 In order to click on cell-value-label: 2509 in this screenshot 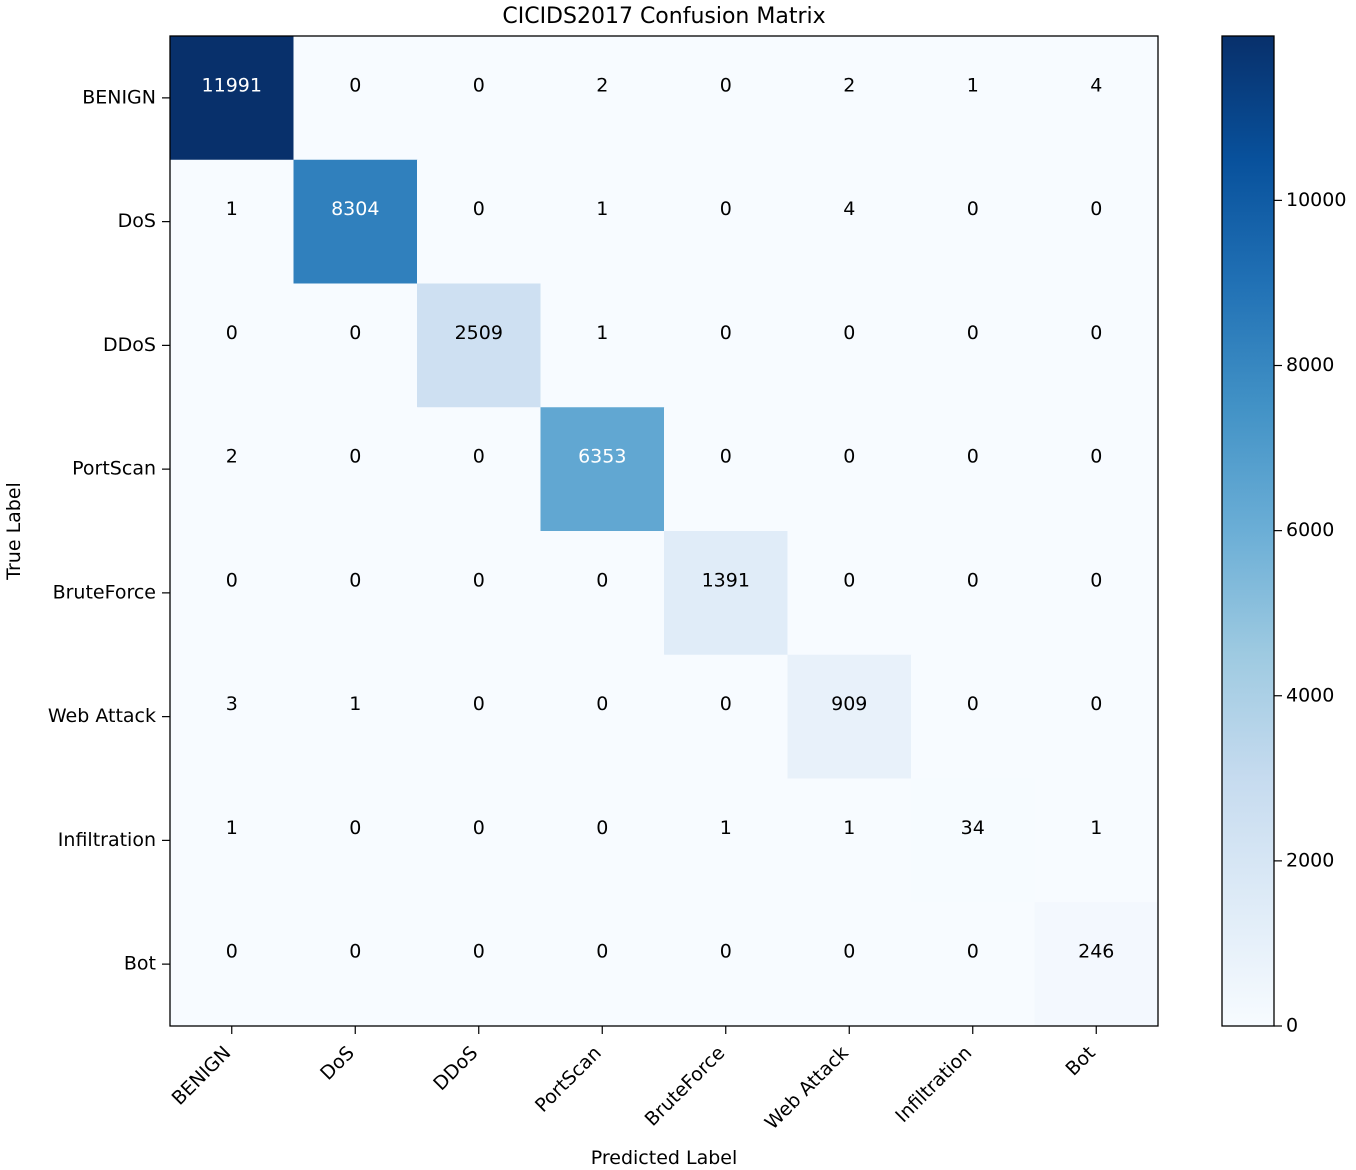, I will do `click(479, 333)`.